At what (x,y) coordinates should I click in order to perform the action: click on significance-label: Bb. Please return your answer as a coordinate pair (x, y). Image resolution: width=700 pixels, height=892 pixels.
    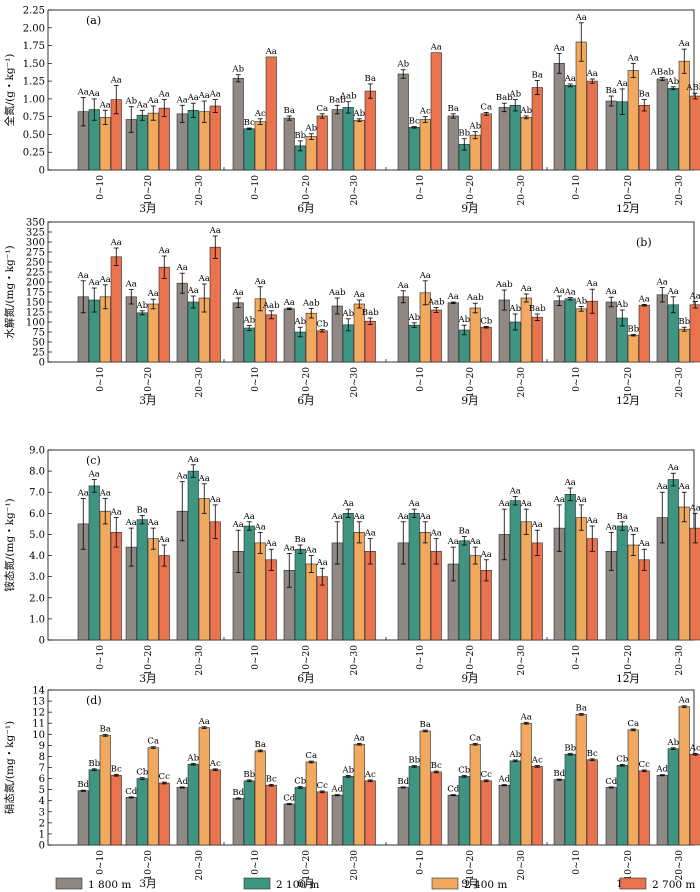
    Looking at the image, I should click on (633, 329).